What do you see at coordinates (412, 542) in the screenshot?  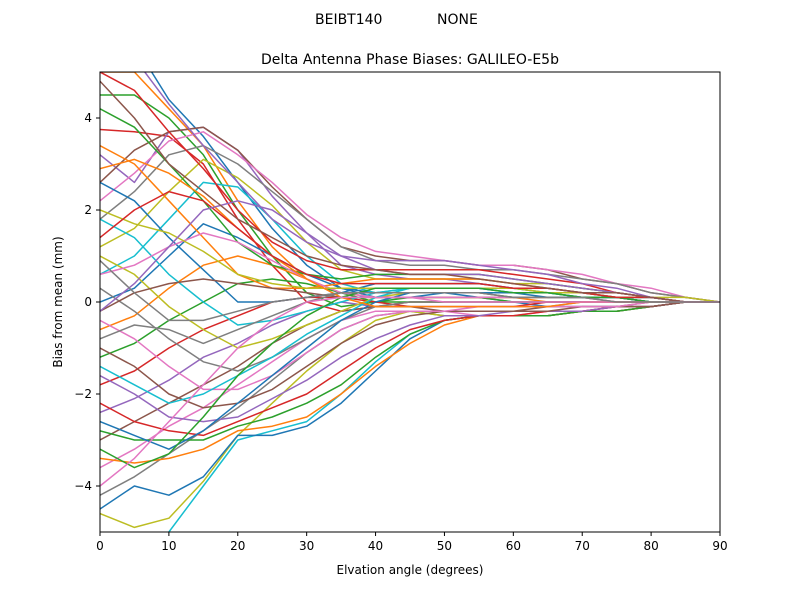 I see `x-axis: 0 10 20 30 40 50 60 70 80 90` at bounding box center [412, 542].